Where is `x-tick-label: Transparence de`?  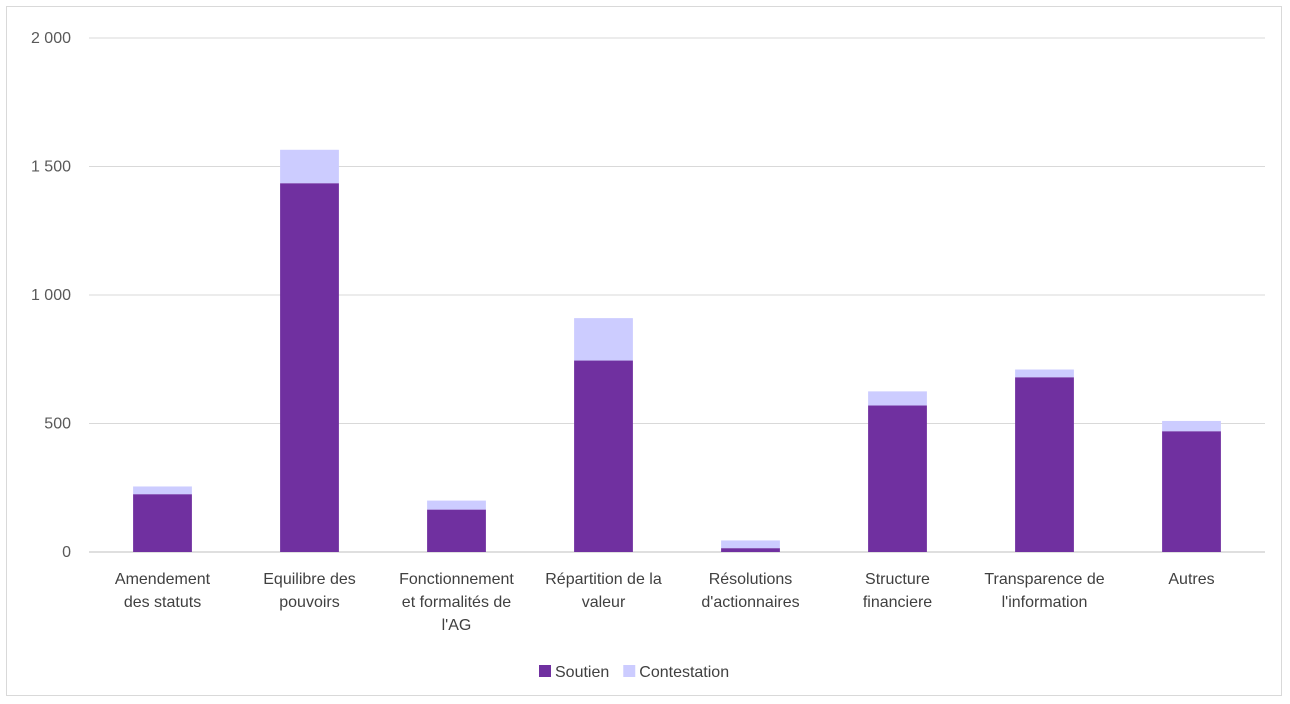
x-tick-label: Transparence de is located at coordinates (1044, 579).